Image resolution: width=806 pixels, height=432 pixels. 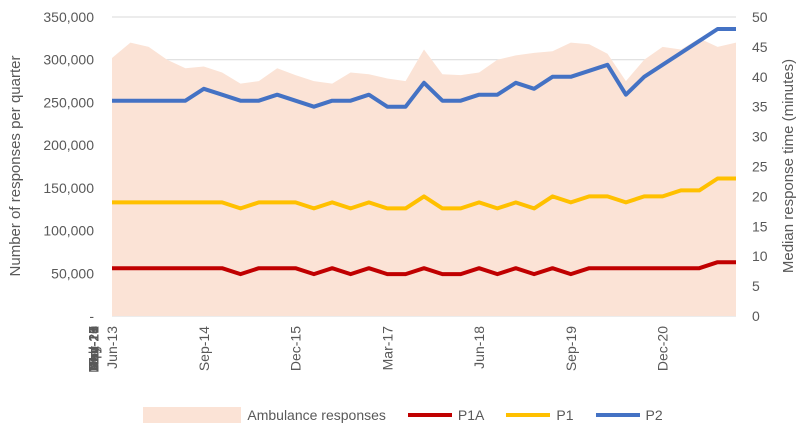 I want to click on right-y-axis-ticks: 0 5 10 15 20 25 30 35 40 45 50, so click(x=760, y=166).